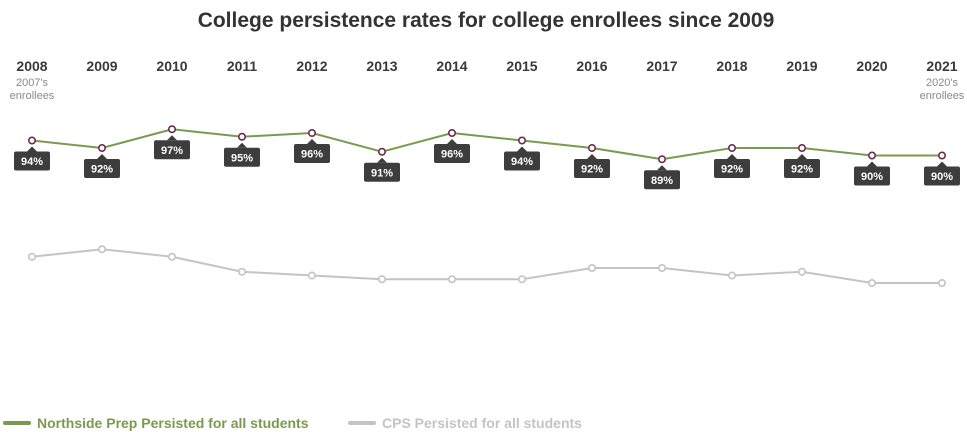 The image size is (967, 432). What do you see at coordinates (521, 66) in the screenshot?
I see `year-label-2015: 2015` at bounding box center [521, 66].